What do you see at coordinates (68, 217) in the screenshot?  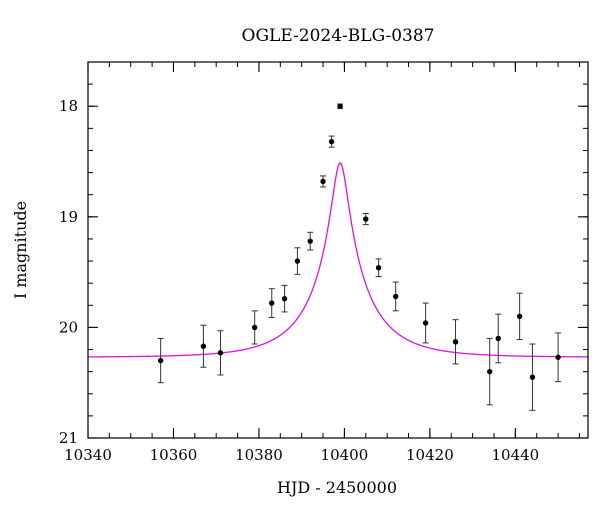 I see `y-tick-label: 19` at bounding box center [68, 217].